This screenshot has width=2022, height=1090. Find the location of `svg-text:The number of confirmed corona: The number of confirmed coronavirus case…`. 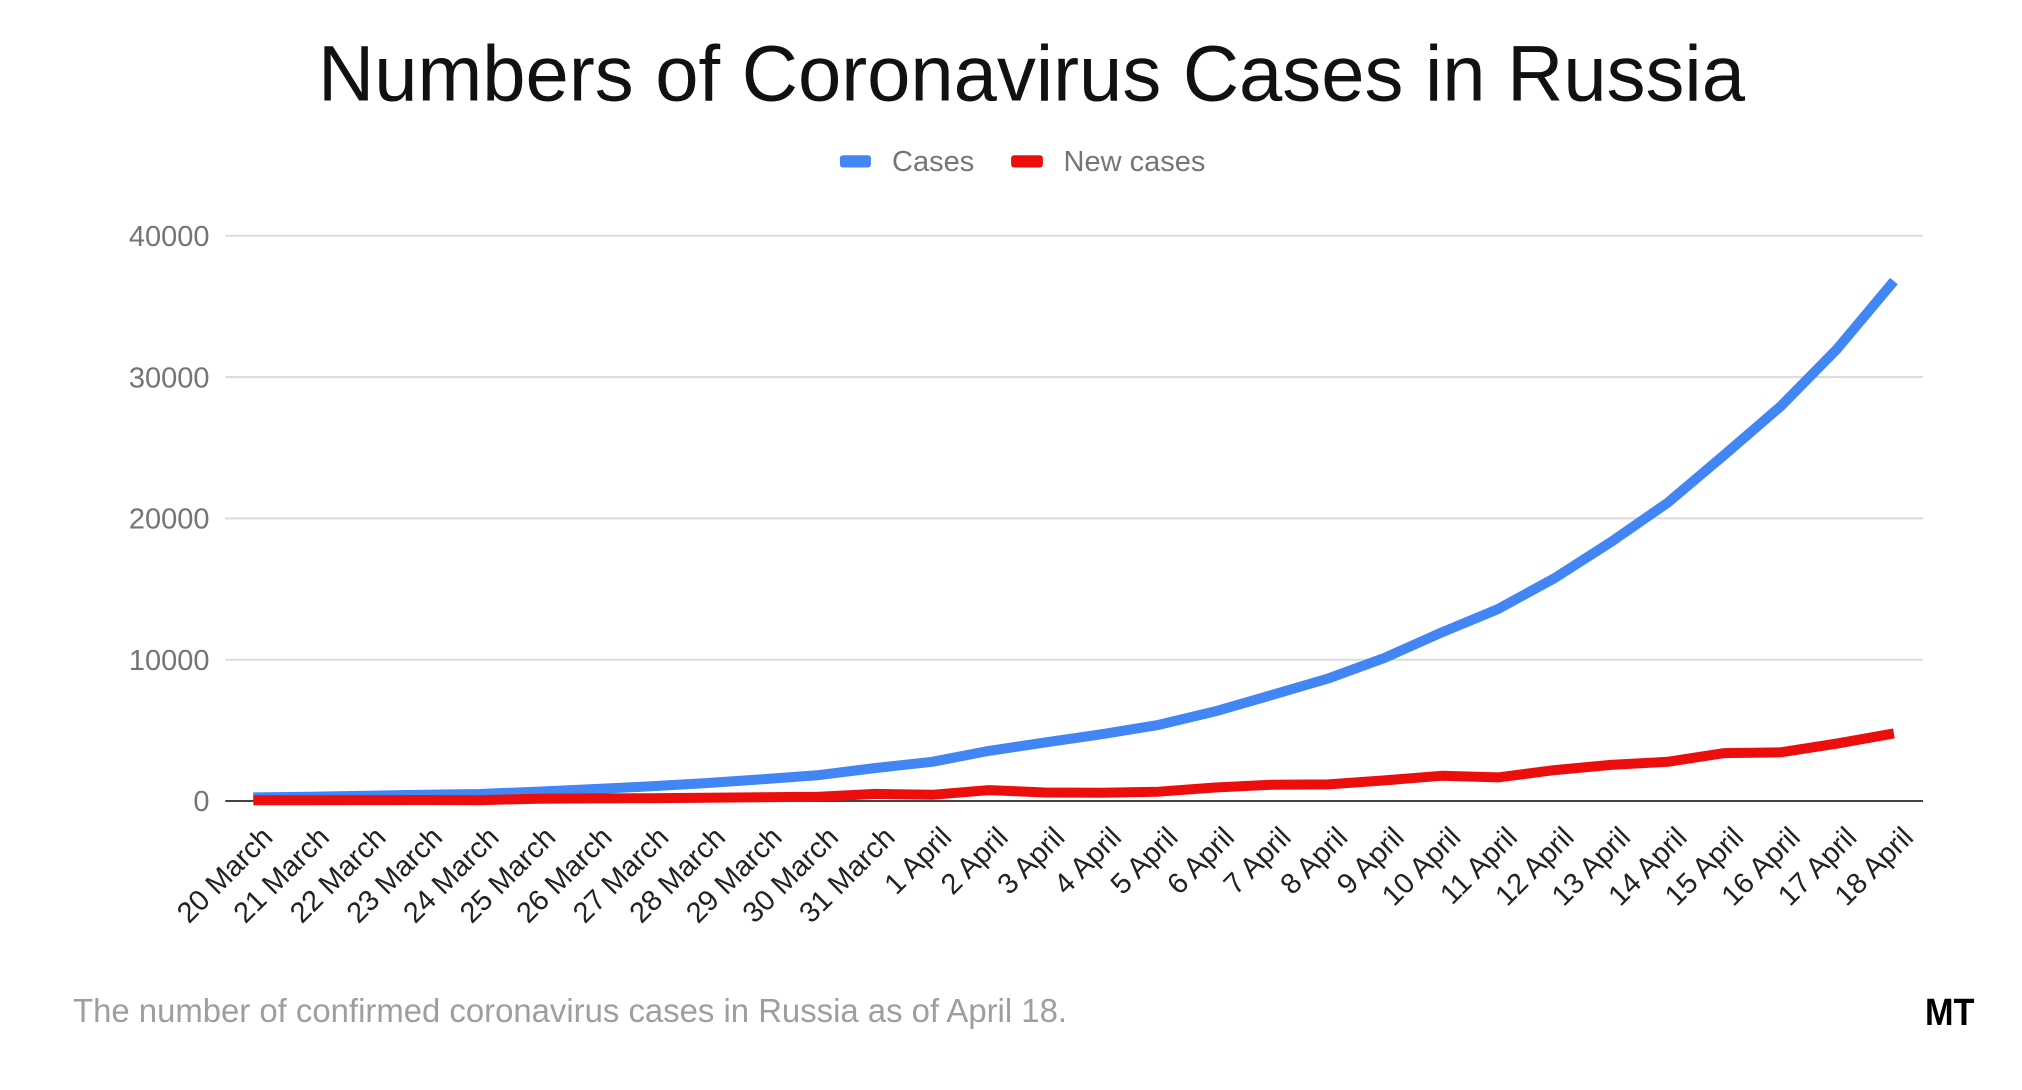

svg-text:The number of confirmed corona: The number of confirmed coronavirus case… is located at coordinates (570, 1011).